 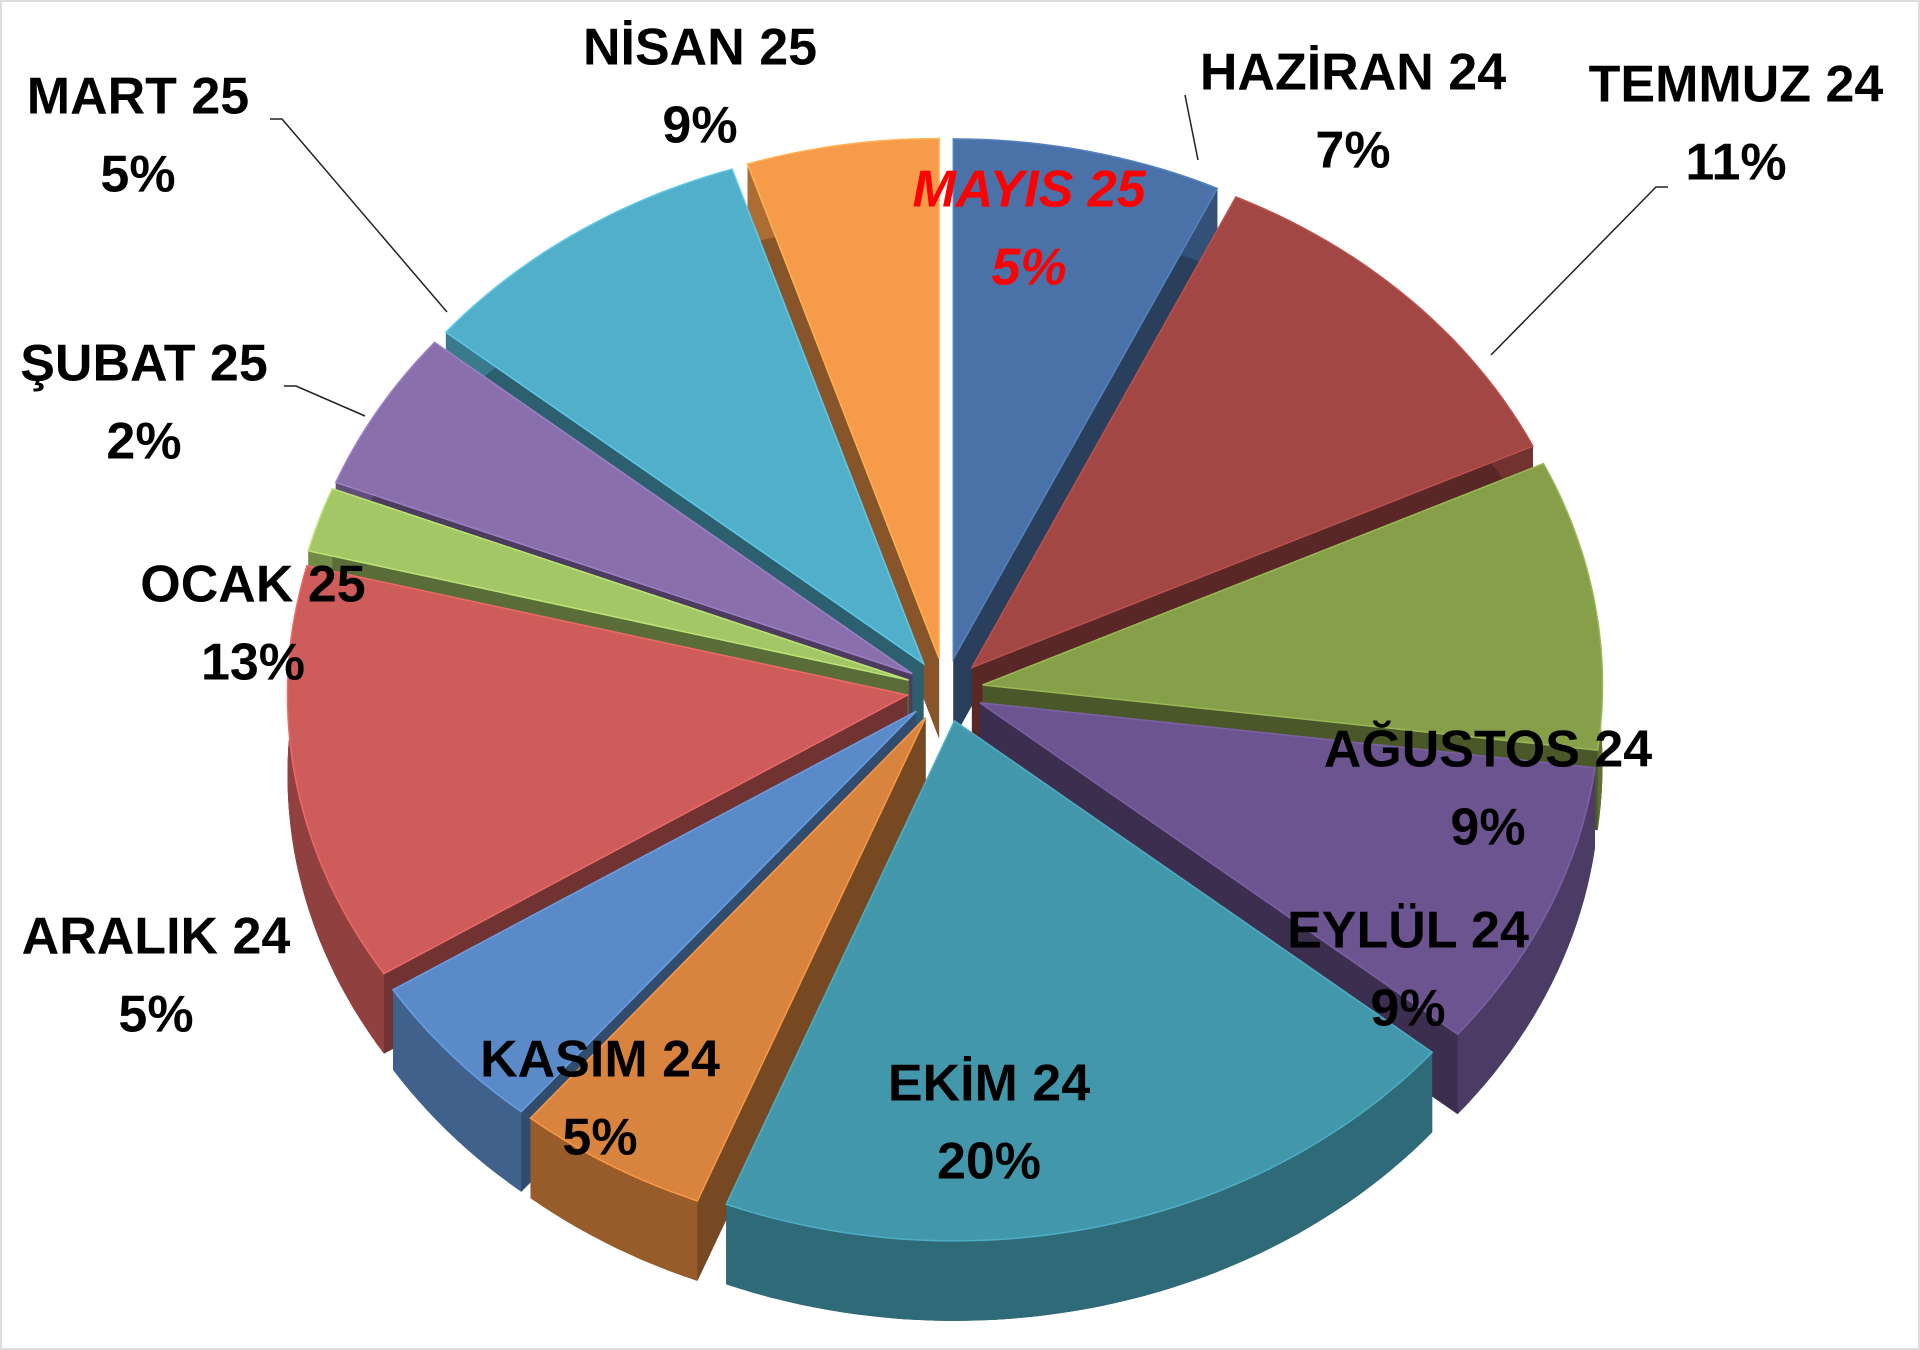 I want to click on slice-value-label: 11%, so click(x=1735, y=163).